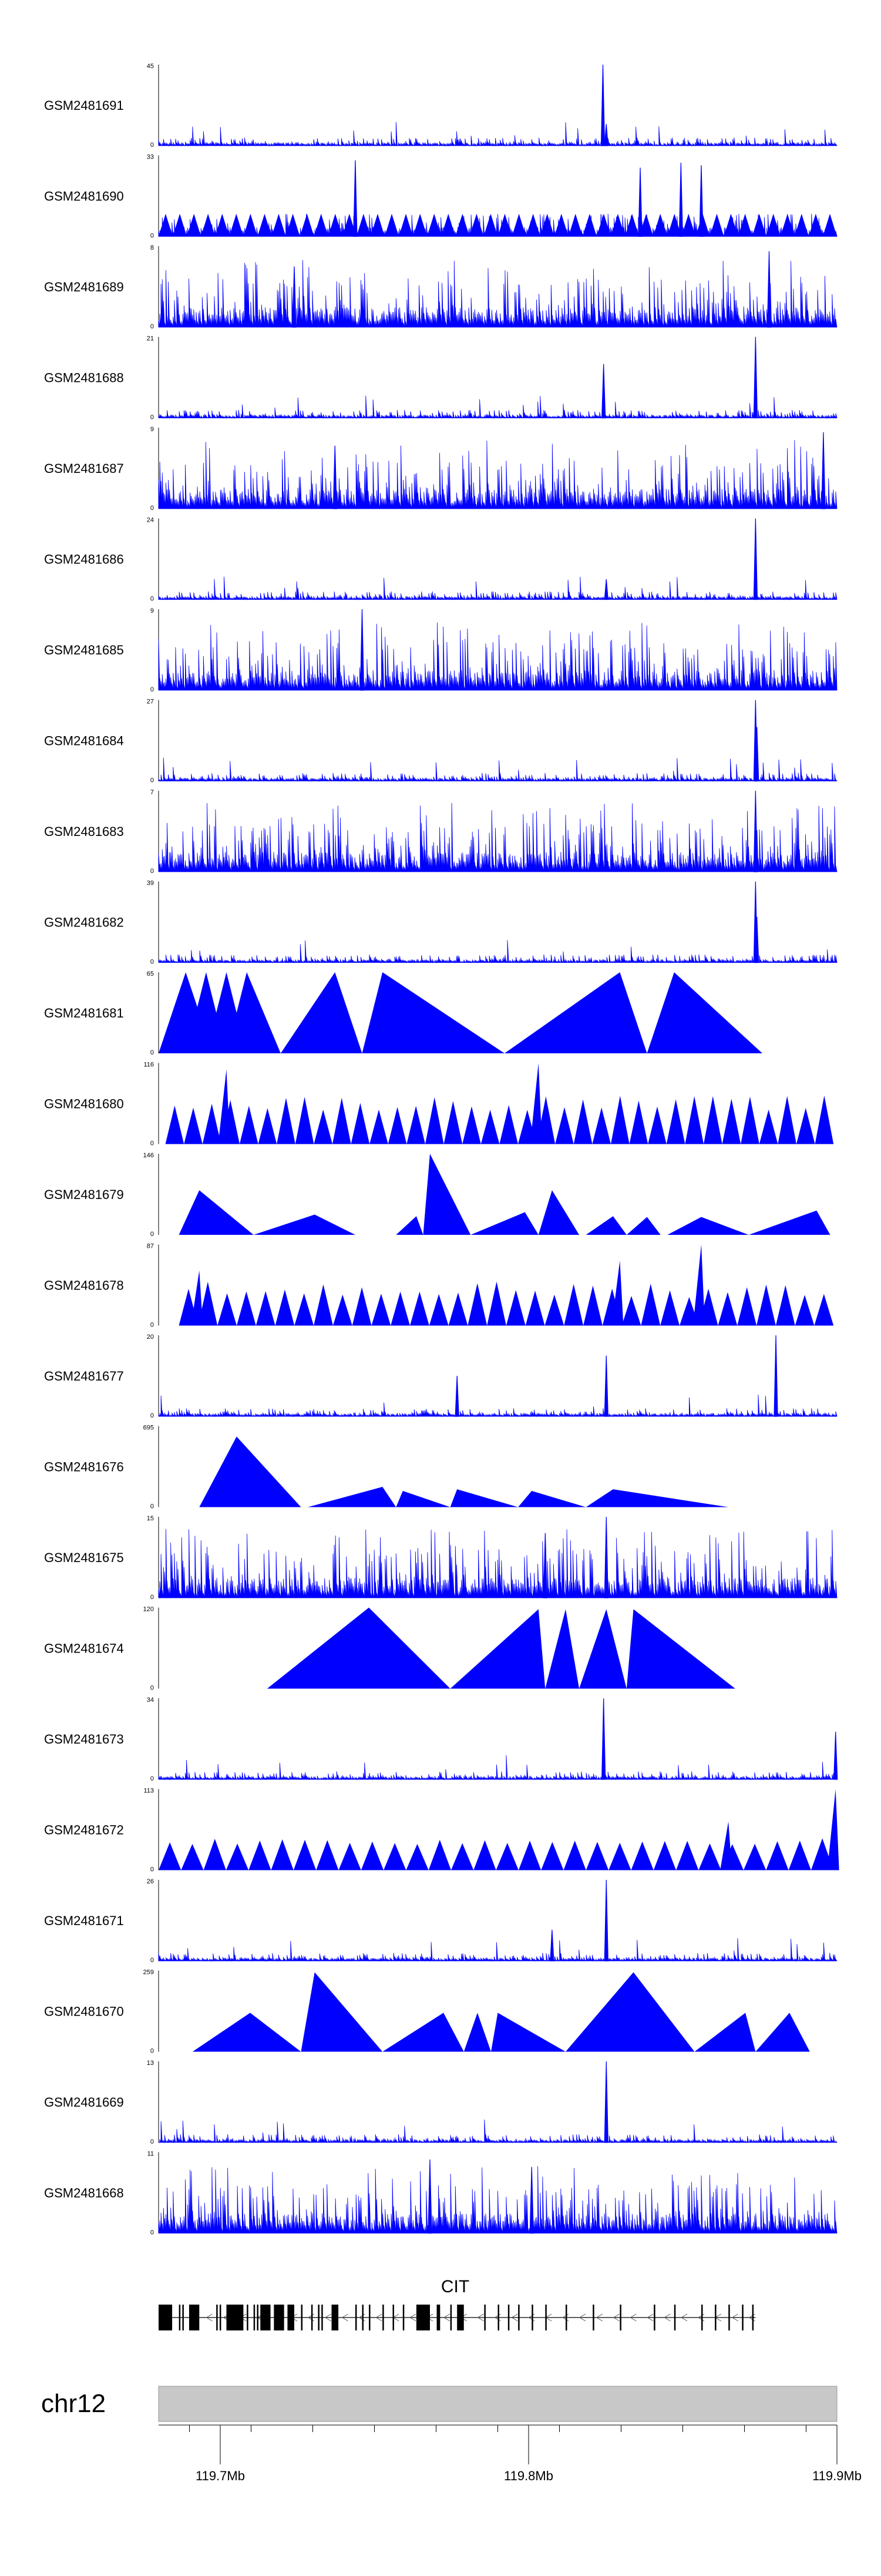  What do you see at coordinates (498, 2404) in the screenshot?
I see `chromosome-ideogram` at bounding box center [498, 2404].